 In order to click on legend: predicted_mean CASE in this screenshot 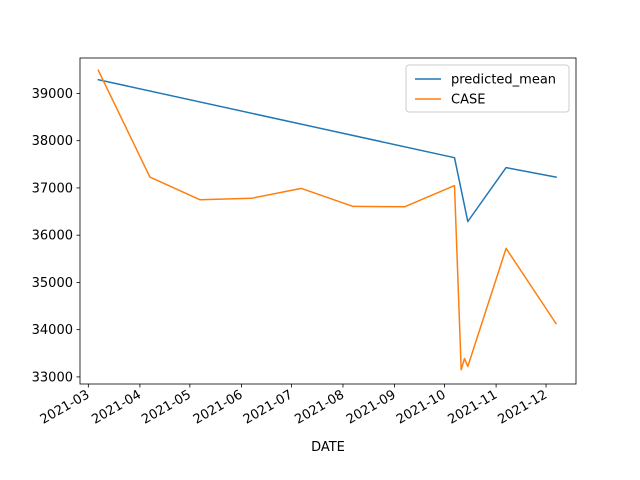, I will do `click(487, 88)`.